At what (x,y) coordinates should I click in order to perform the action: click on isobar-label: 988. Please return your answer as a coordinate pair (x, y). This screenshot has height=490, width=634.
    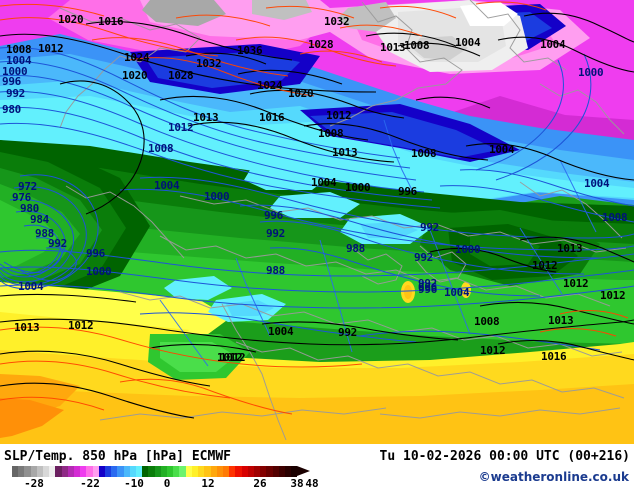
    Looking at the image, I should click on (355, 248).